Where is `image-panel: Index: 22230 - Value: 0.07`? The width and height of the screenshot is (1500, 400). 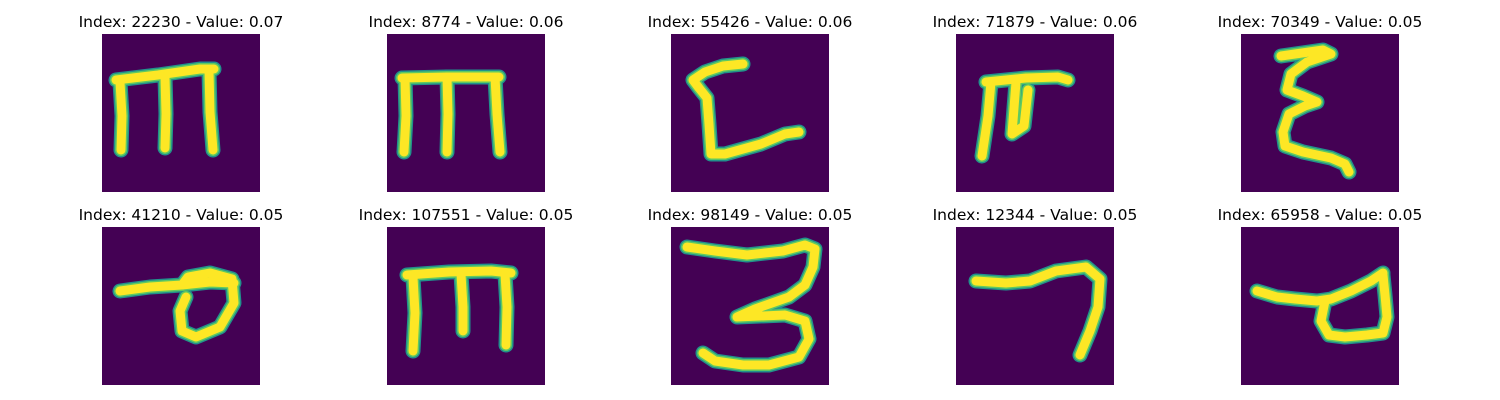 image-panel: Index: 22230 - Value: 0.07 is located at coordinates (181, 107).